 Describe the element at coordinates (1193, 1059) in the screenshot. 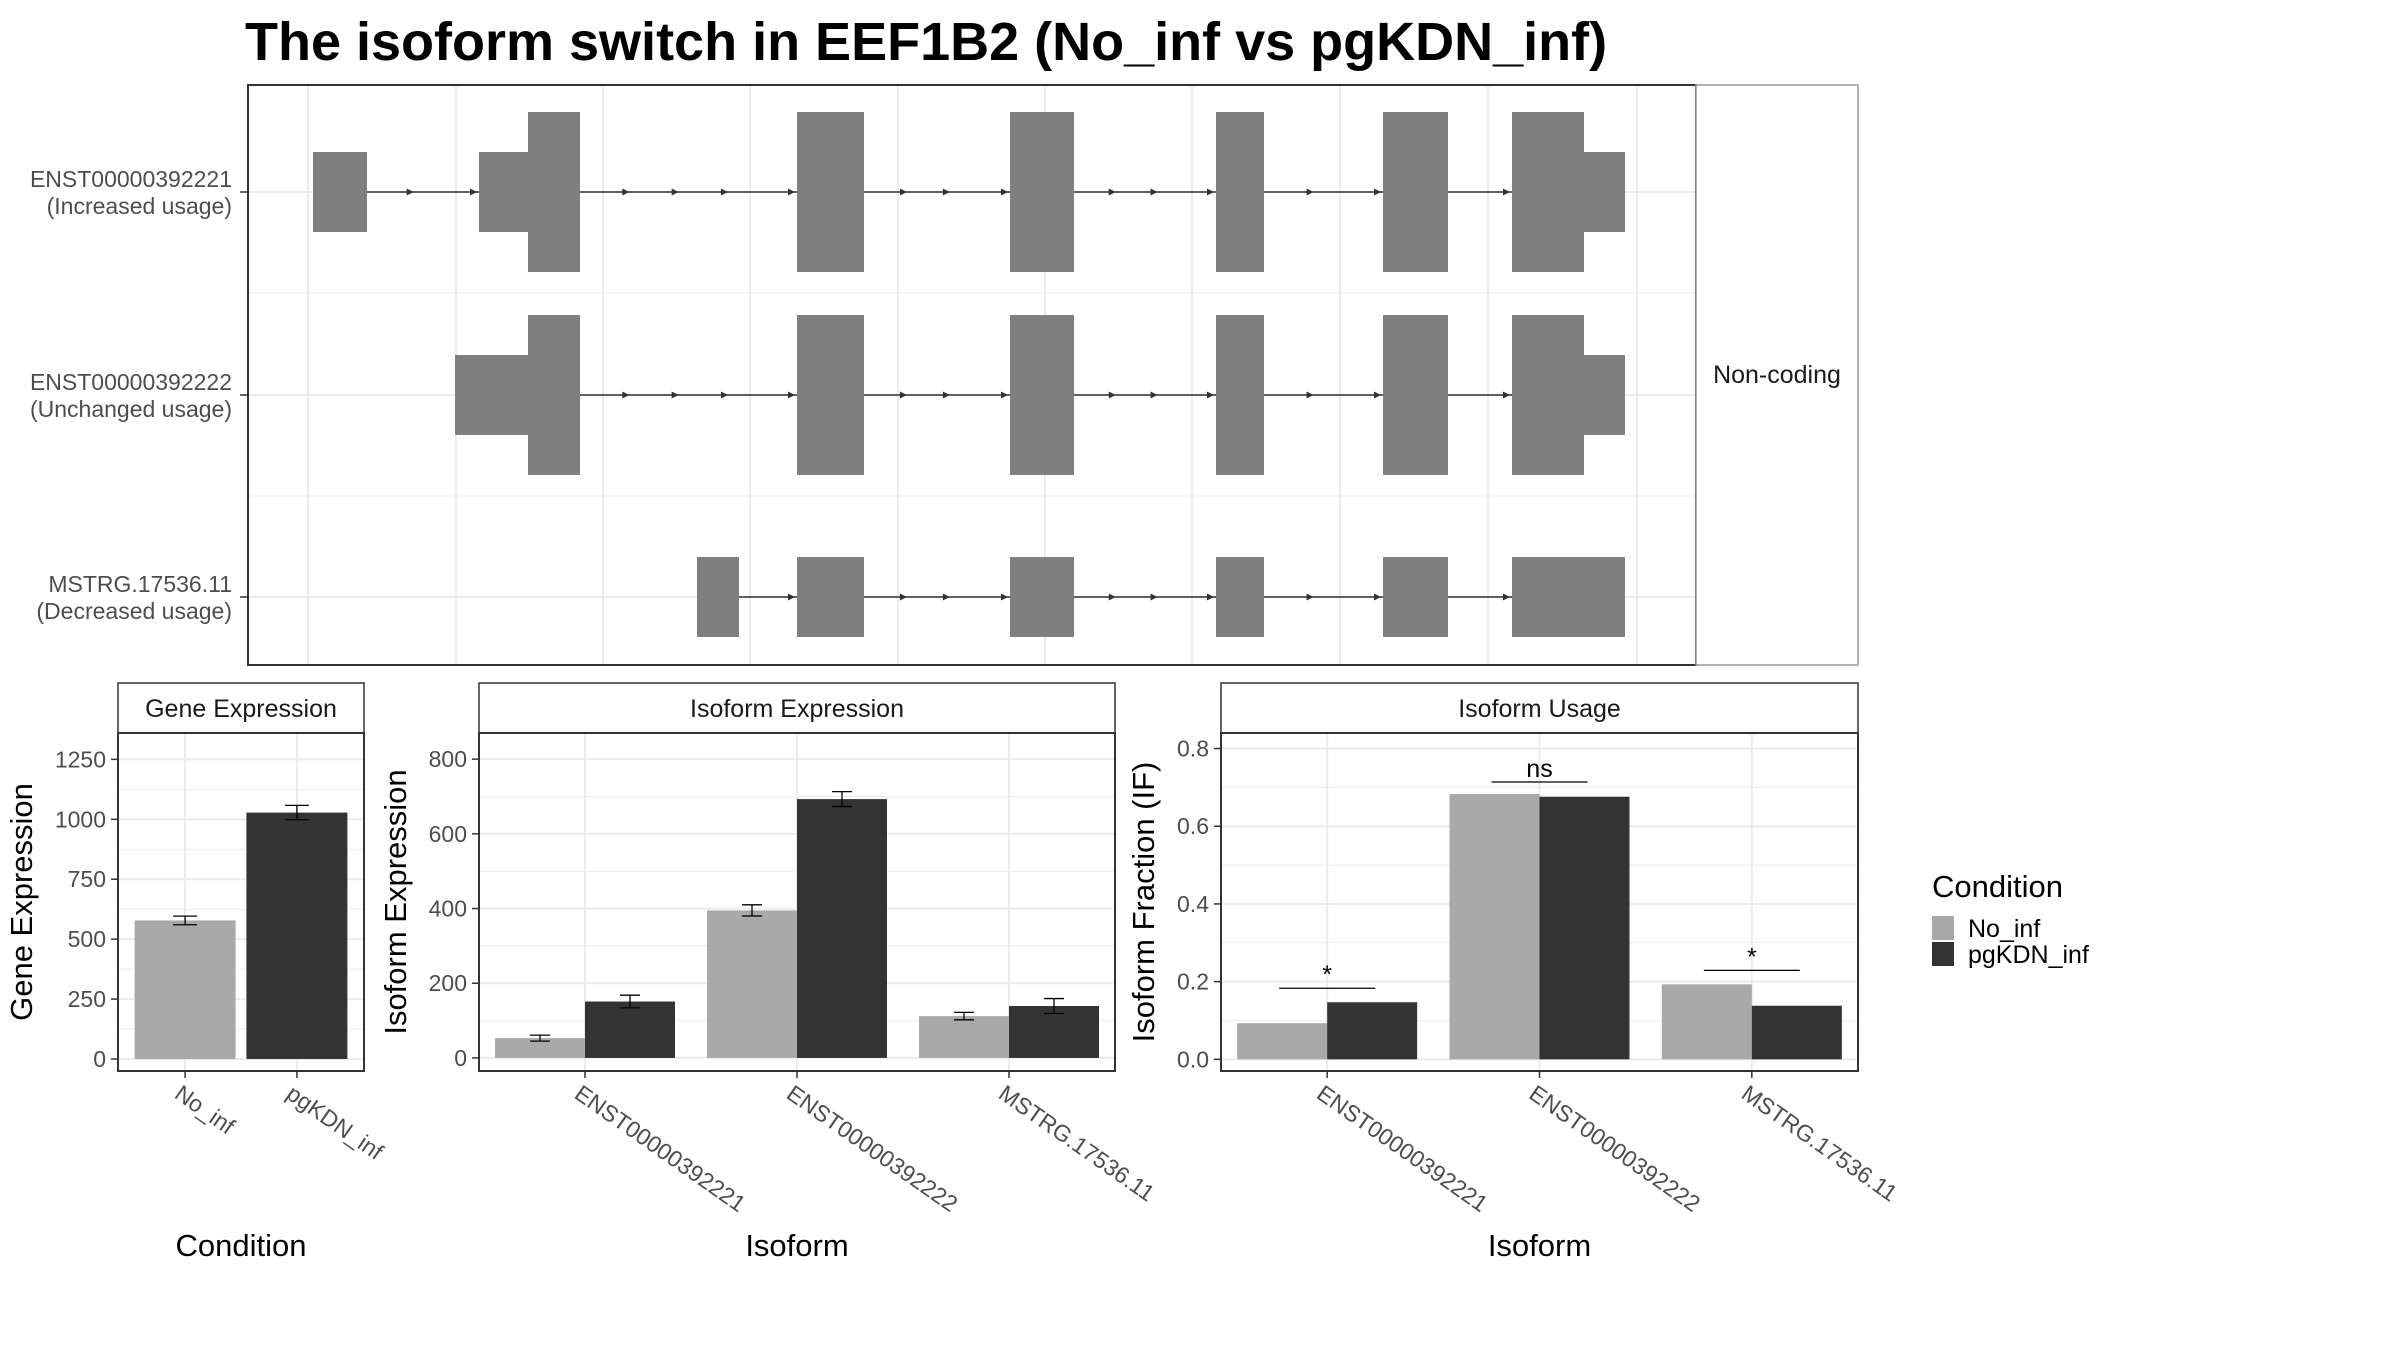

I see `y-tick-label: 0.0` at that location.